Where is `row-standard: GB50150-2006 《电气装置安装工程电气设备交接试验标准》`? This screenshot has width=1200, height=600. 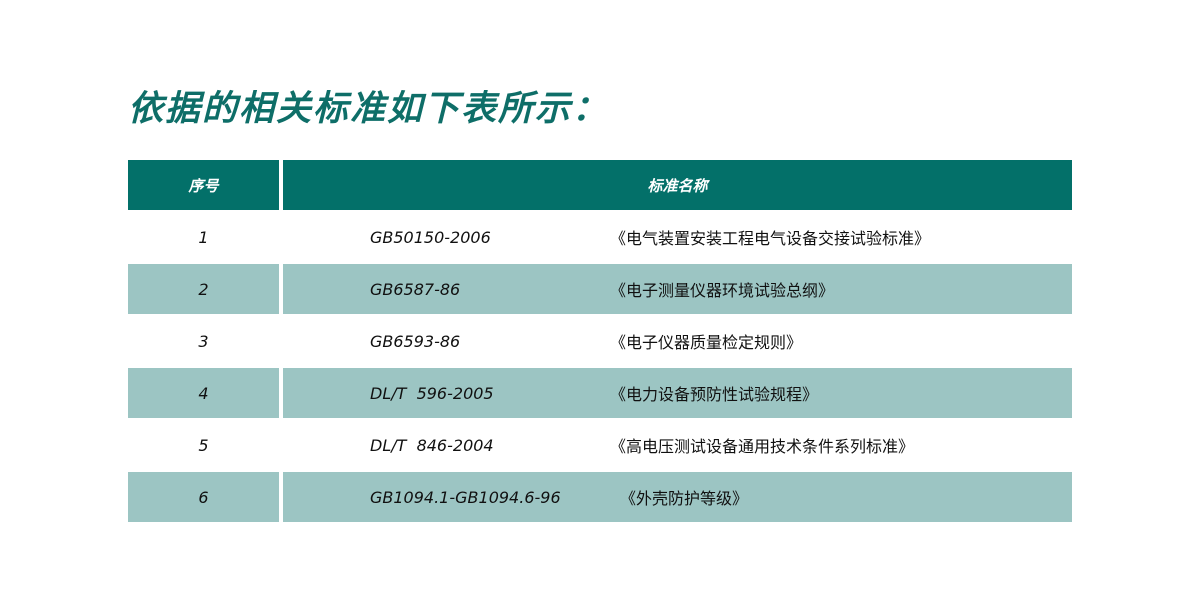
row-standard: GB50150-2006 《电气装置安装工程电气设备交接试验标准》 is located at coordinates (677, 237).